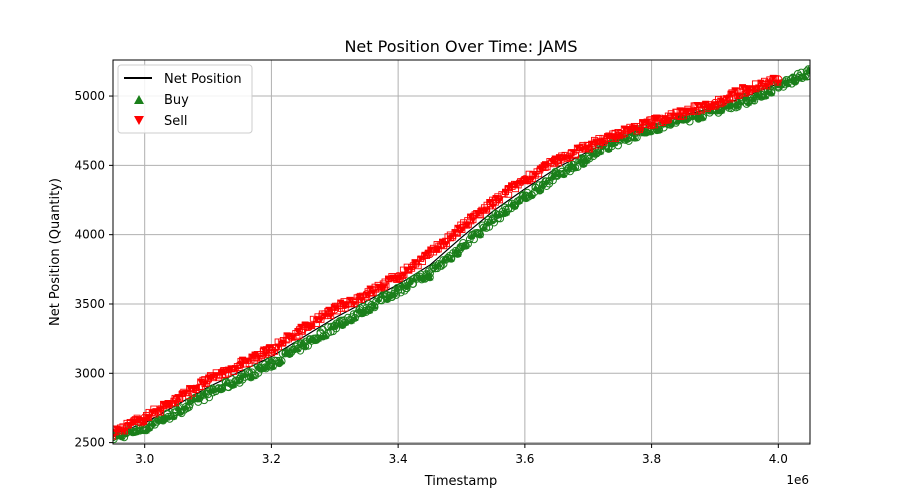 The height and width of the screenshot is (500, 900). I want to click on legend-box, so click(185, 99).